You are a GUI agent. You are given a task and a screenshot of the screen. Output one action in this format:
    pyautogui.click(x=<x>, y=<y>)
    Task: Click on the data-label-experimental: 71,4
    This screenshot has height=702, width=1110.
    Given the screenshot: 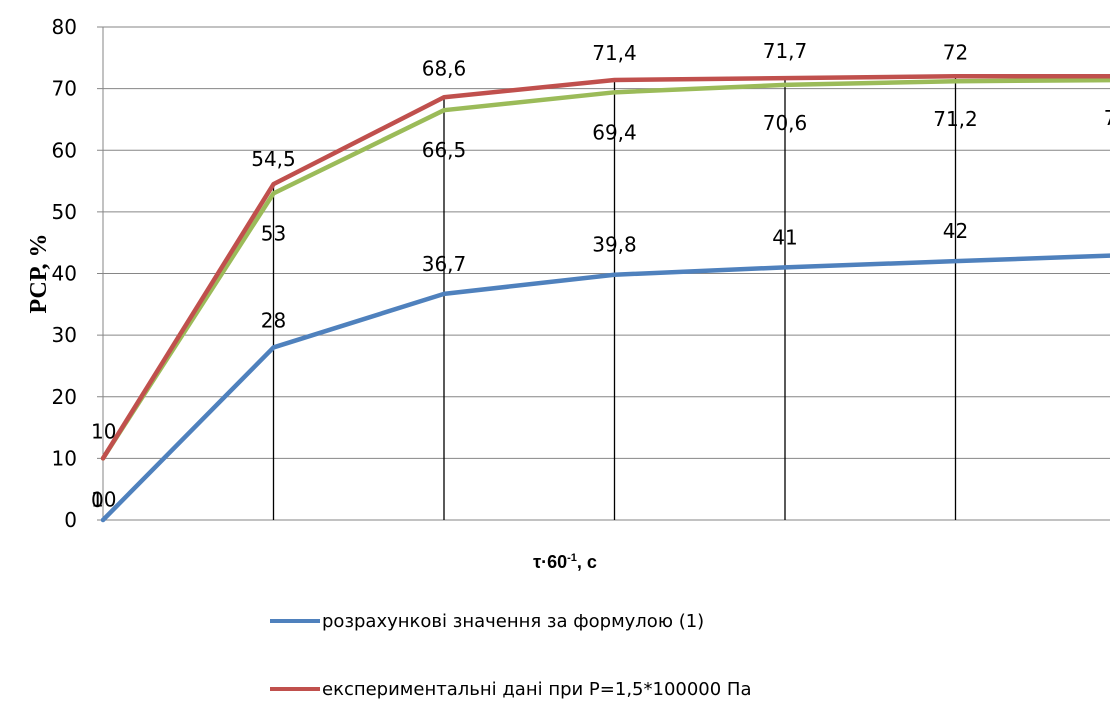 What is the action you would take?
    pyautogui.click(x=614, y=53)
    